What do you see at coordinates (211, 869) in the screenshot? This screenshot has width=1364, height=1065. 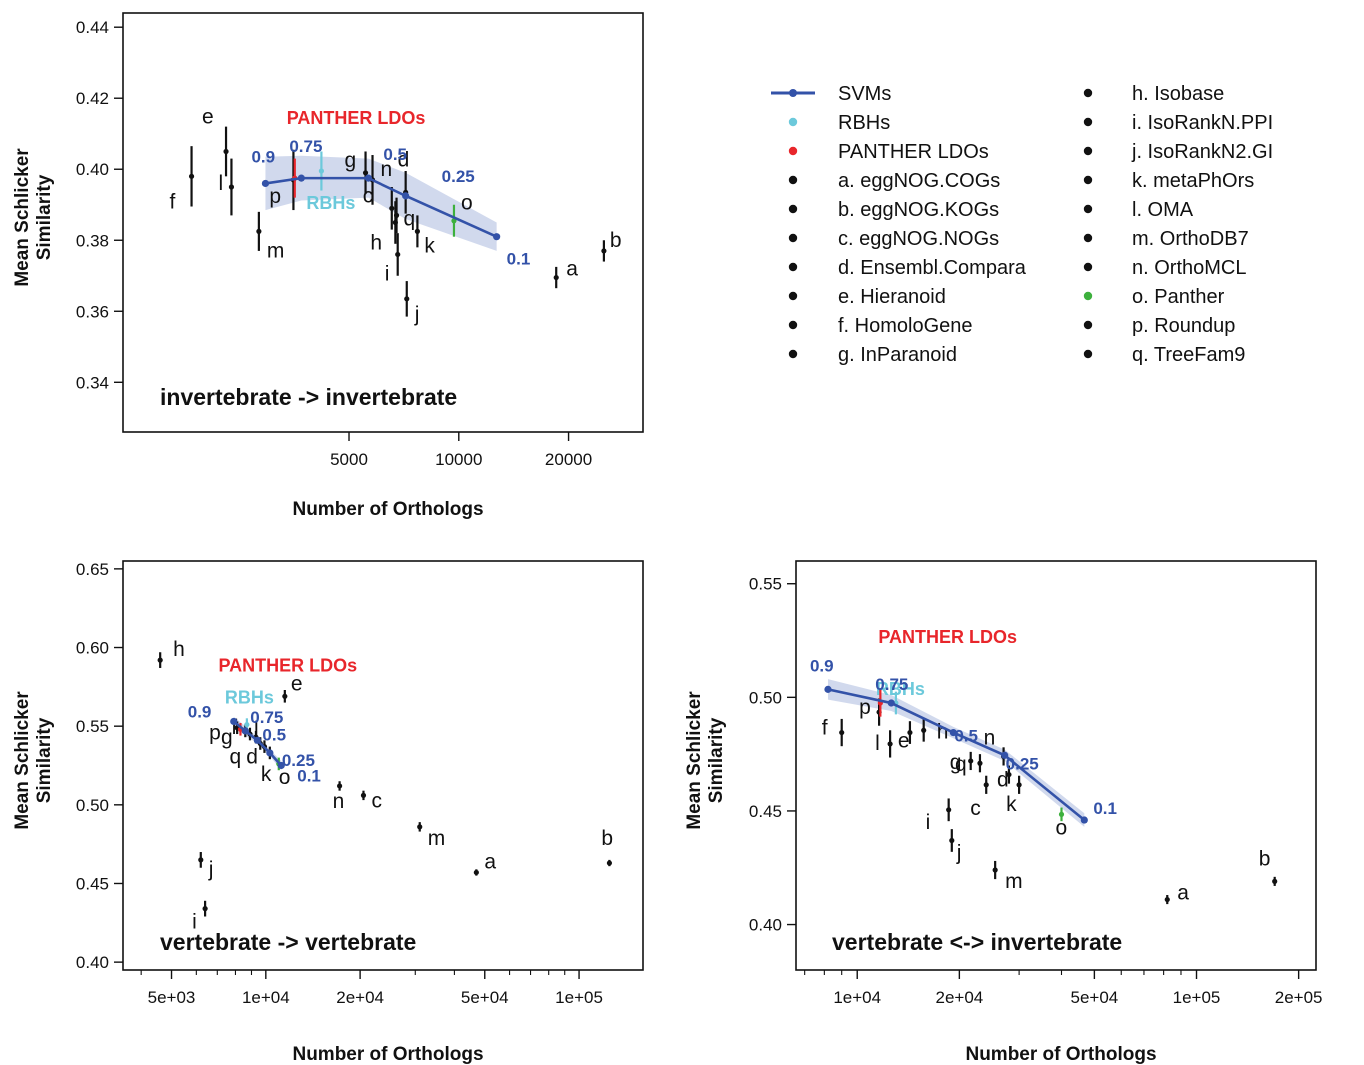 I see `point-label-j: j` at bounding box center [211, 869].